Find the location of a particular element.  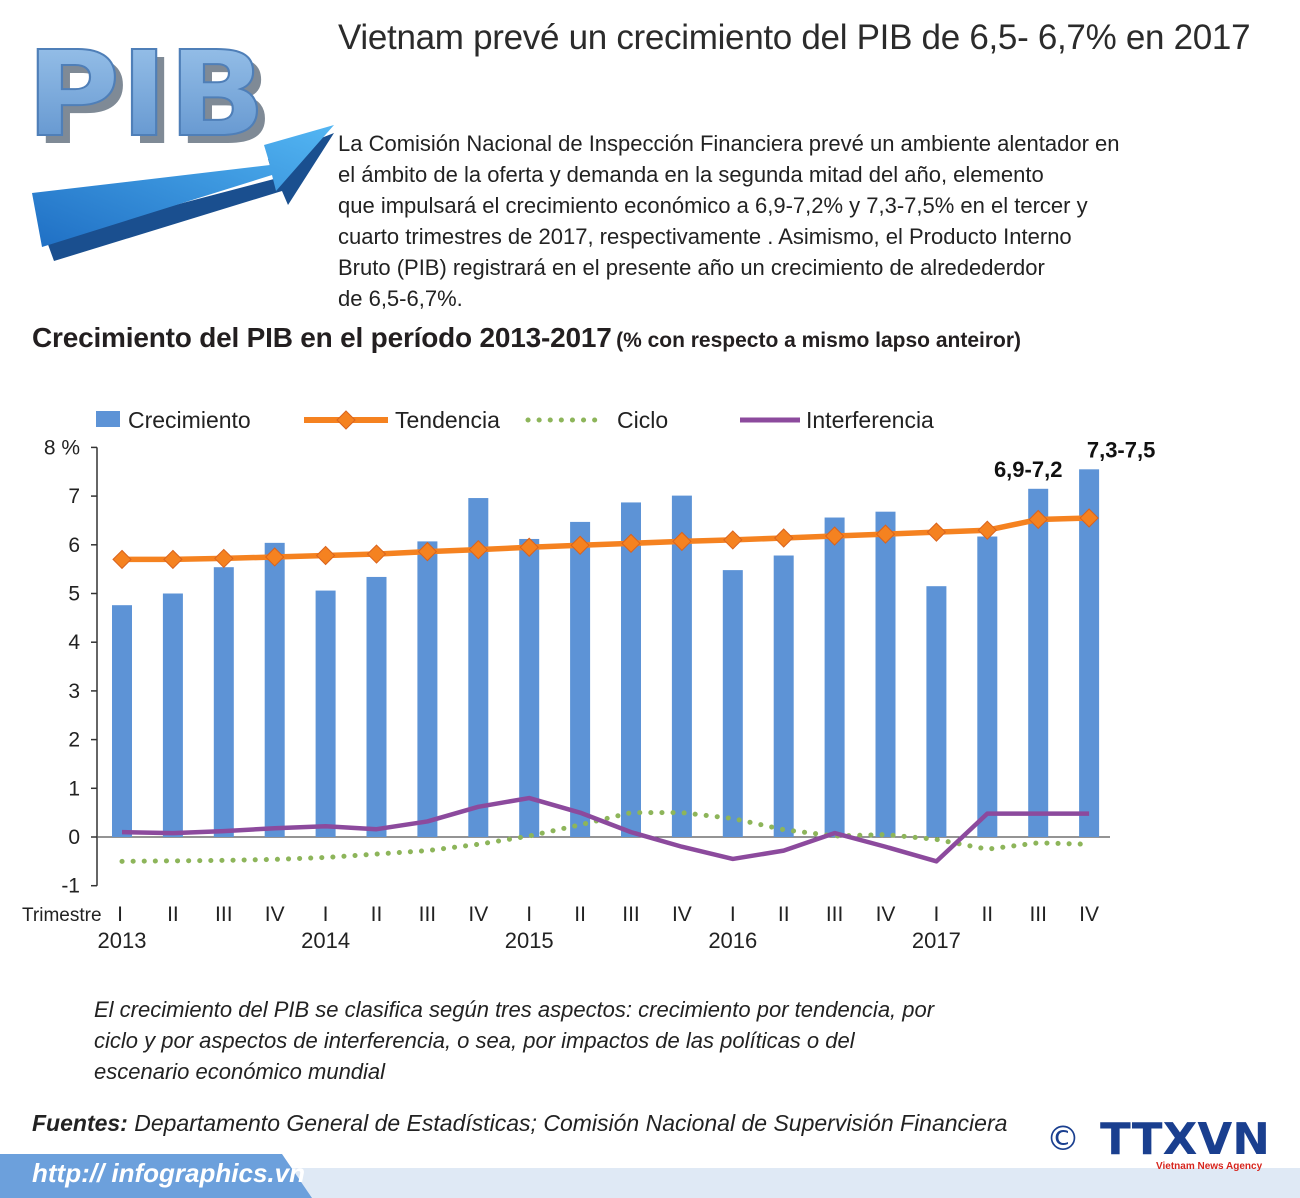

agency-logo: © TTXVN Vietnam News Agency is located at coordinates (1158, 1143).